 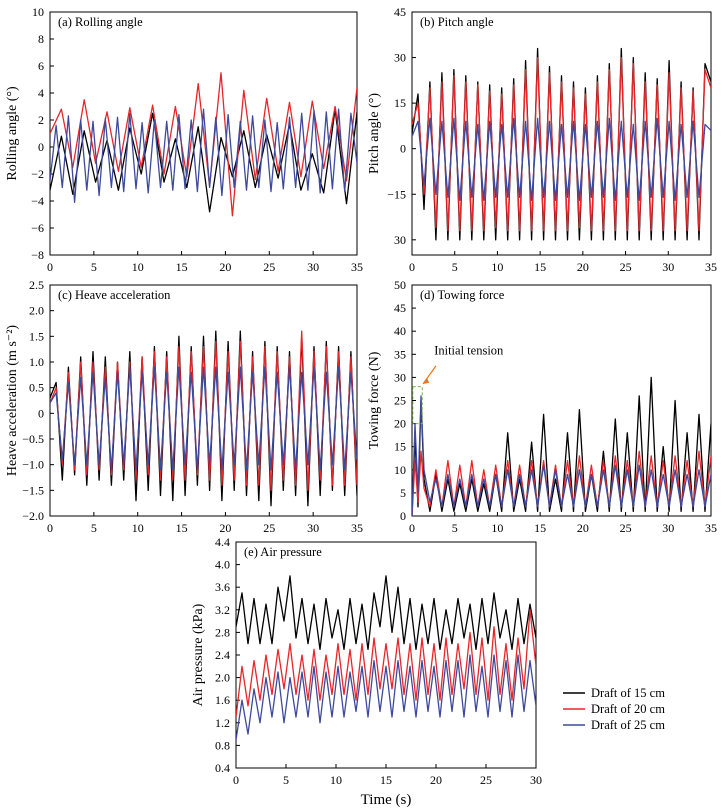 I want to click on y-tick-label: 0.5, so click(x=36, y=388).